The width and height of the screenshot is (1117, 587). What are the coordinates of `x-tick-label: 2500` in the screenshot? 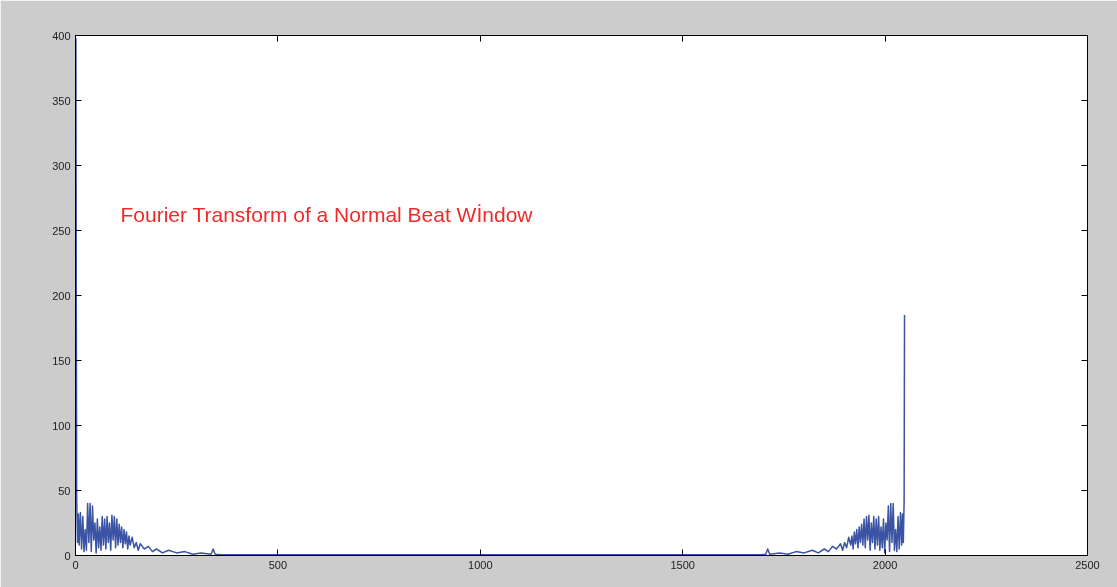 It's located at (1087, 564).